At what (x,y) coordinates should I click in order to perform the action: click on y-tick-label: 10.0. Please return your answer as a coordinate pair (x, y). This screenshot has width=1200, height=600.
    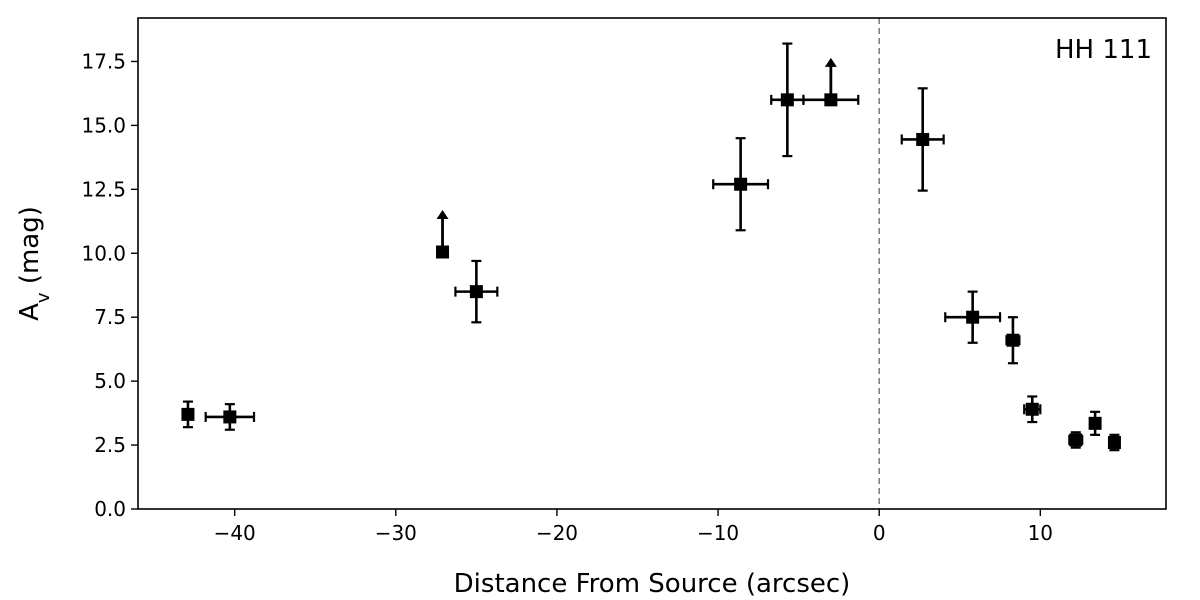
    Looking at the image, I should click on (103, 253).